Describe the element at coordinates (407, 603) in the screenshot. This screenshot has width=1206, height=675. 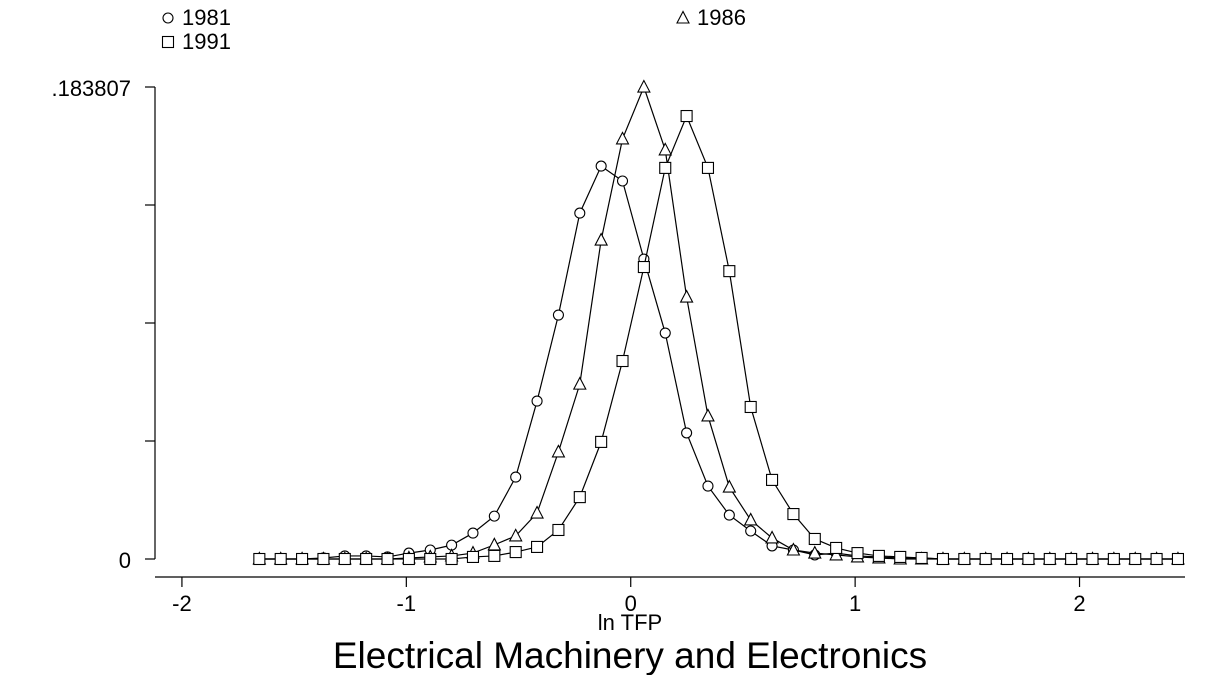
I see `x-tick-label: -1` at that location.